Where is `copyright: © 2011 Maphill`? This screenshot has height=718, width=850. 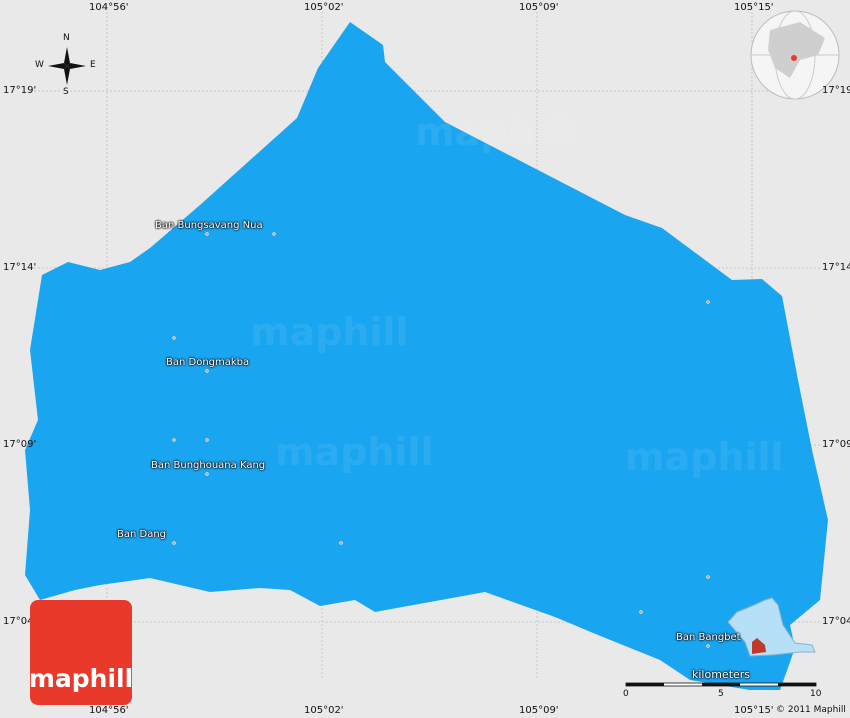 copyright: © 2011 Maphill is located at coordinates (811, 710).